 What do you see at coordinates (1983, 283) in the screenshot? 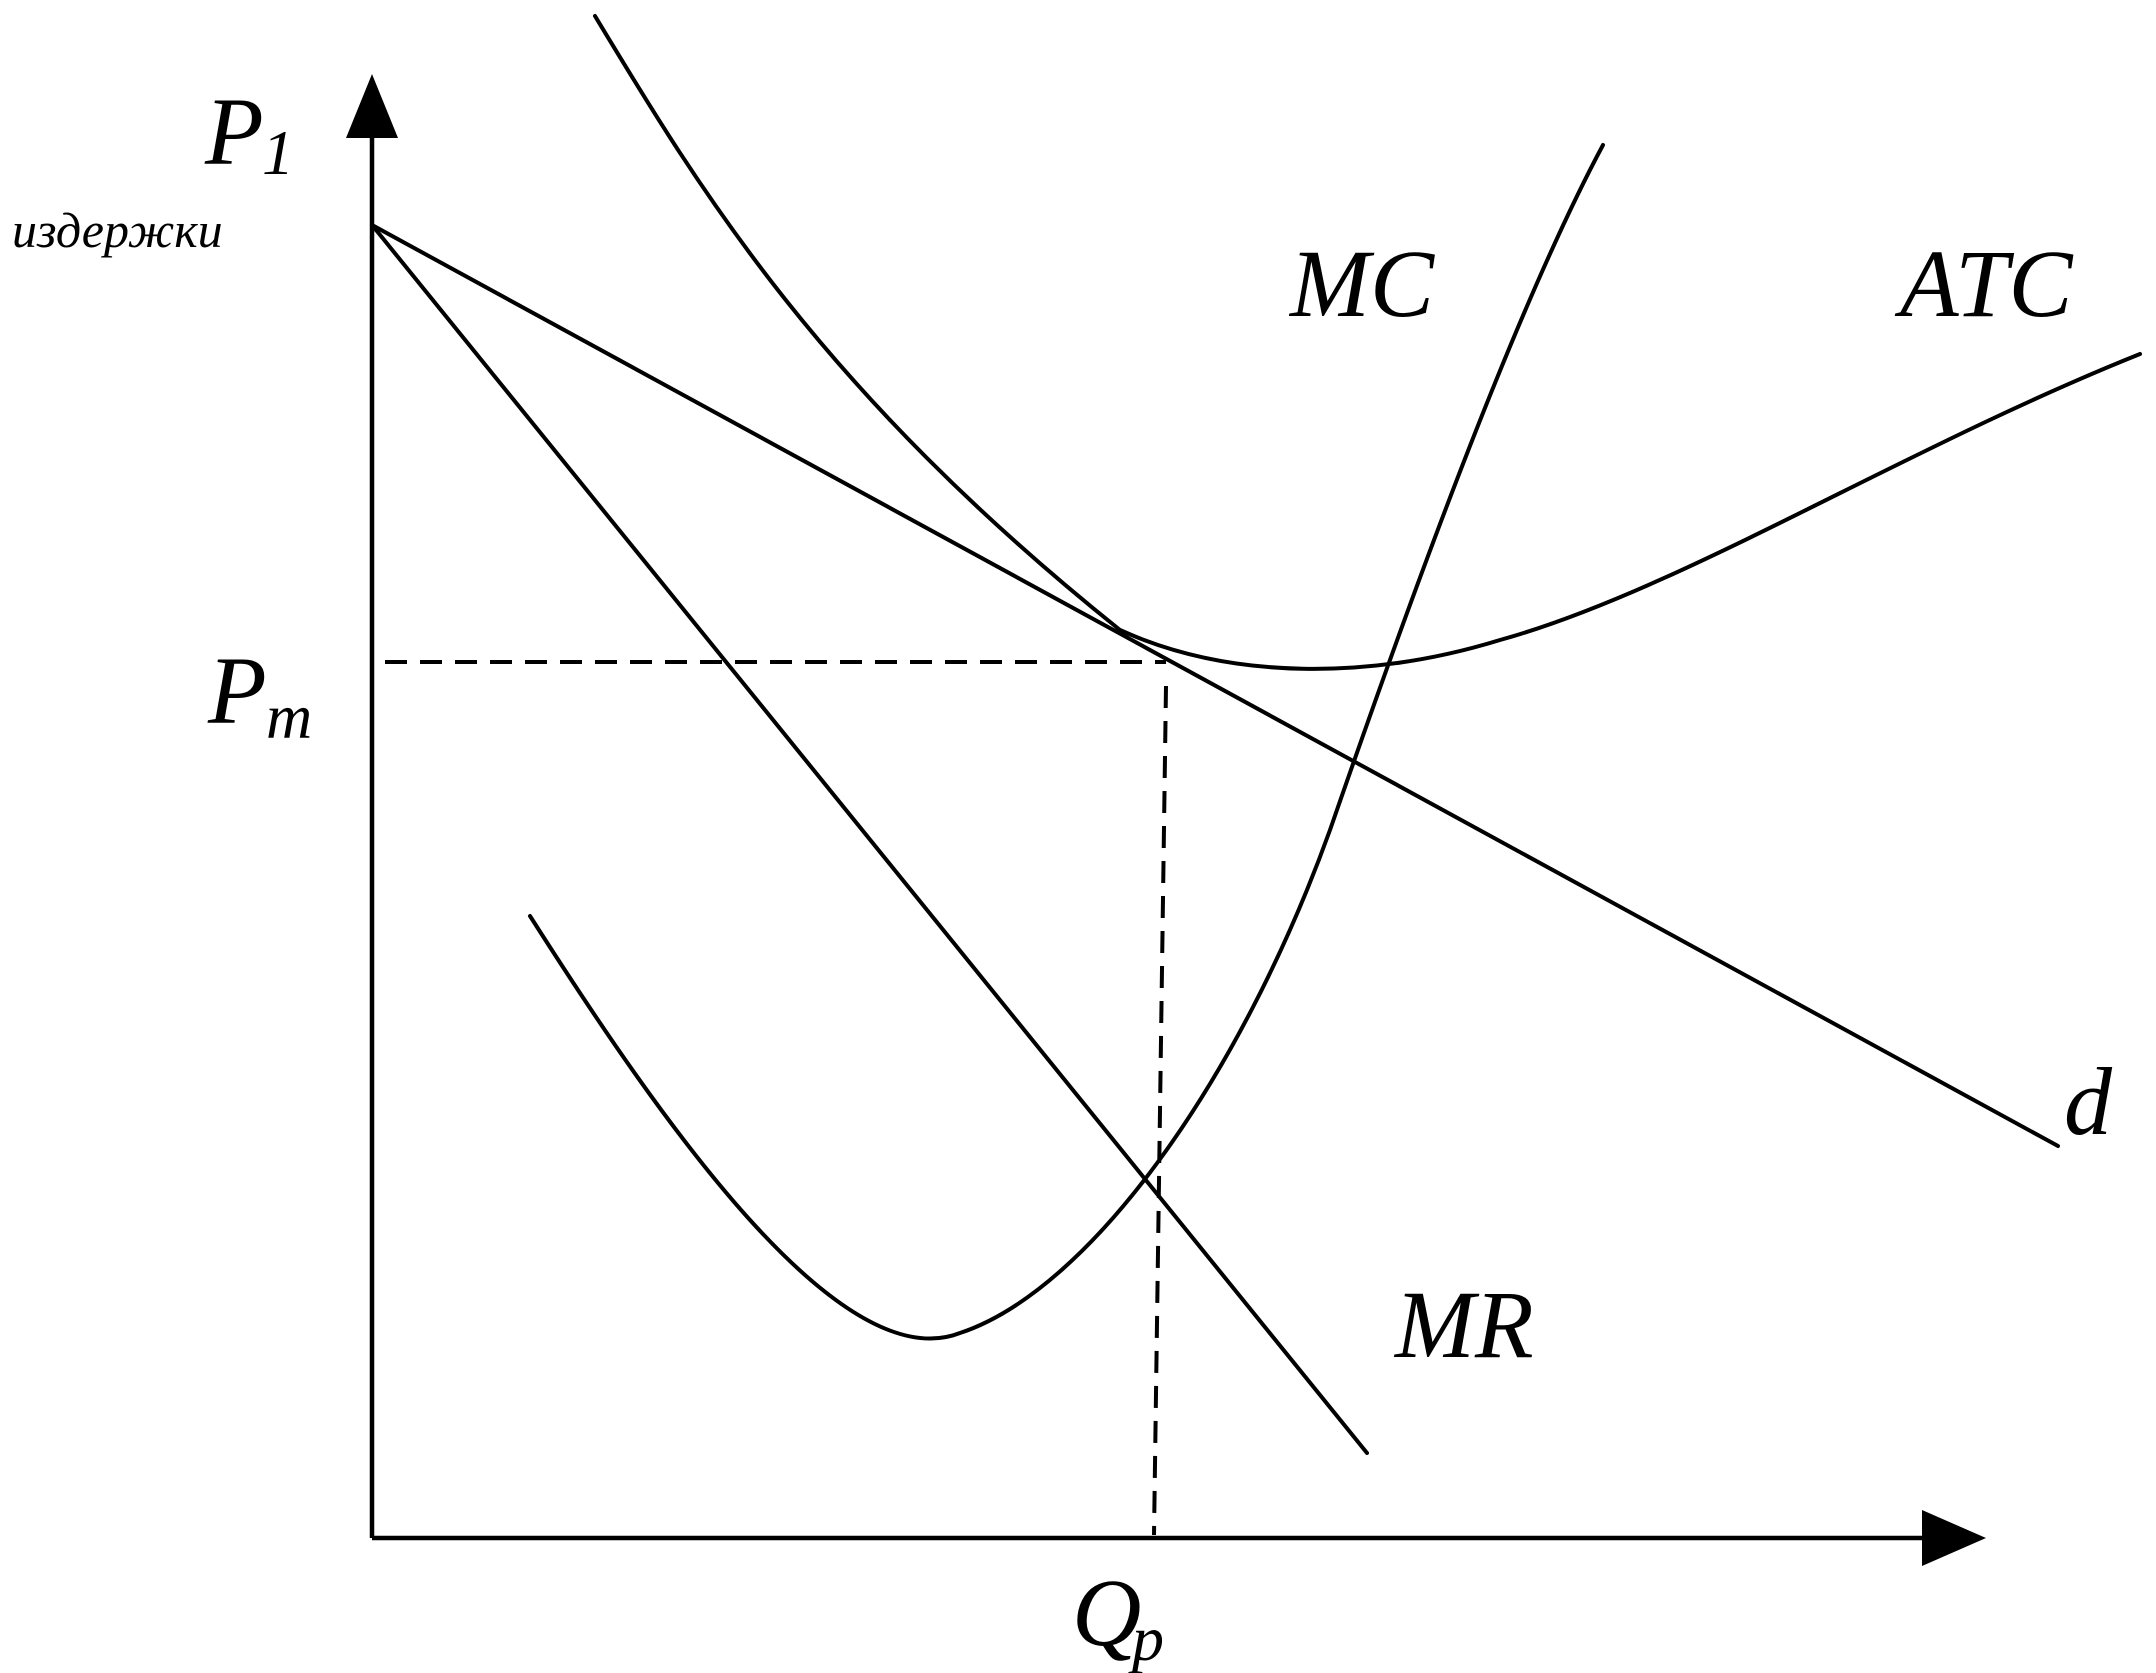
I see `atc-label: ATC` at bounding box center [1983, 283].